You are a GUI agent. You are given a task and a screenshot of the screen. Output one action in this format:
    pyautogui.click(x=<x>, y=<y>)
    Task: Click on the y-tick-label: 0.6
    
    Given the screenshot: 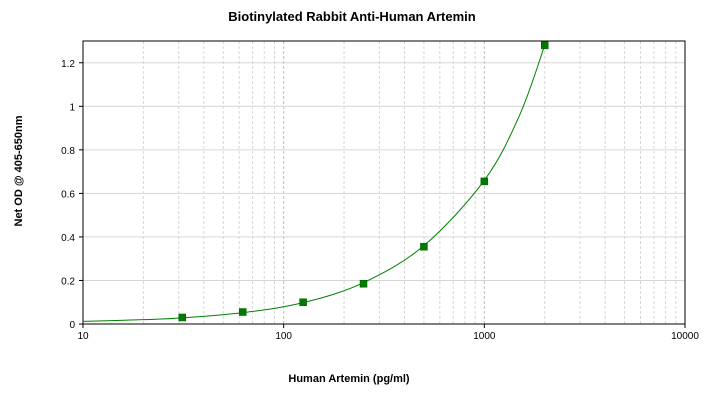 What is the action you would take?
    pyautogui.click(x=68, y=194)
    